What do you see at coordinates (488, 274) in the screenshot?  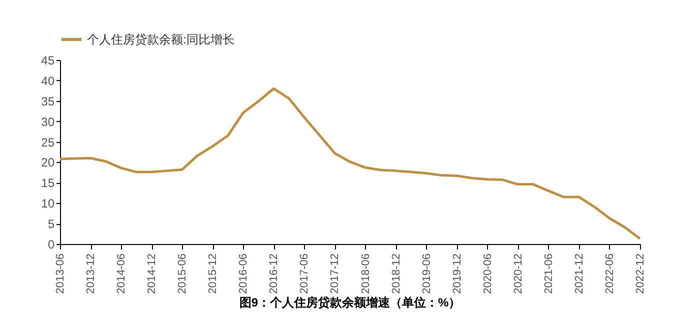 I see `x-tick-label: 2020-06` at bounding box center [488, 274].